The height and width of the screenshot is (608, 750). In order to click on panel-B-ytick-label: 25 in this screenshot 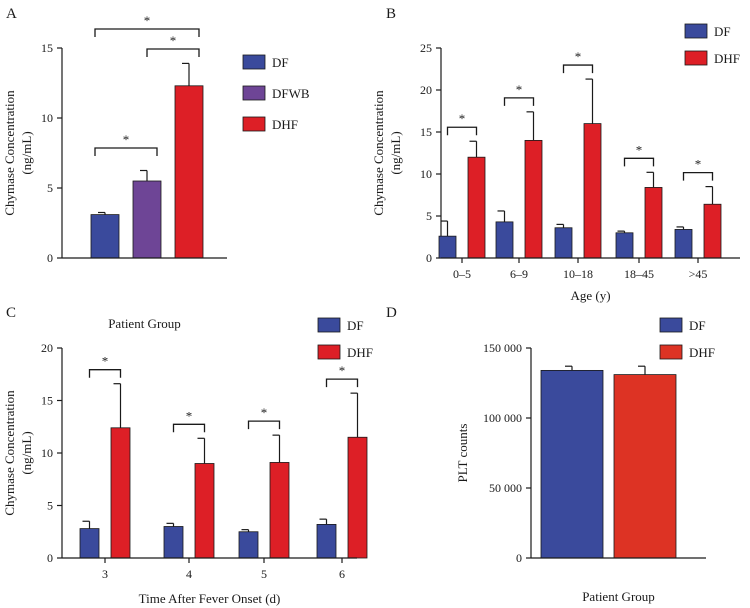, I will do `click(426, 48)`.